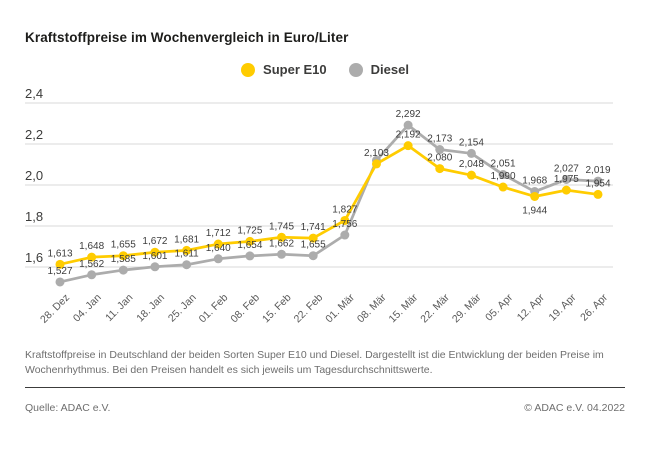 The image size is (650, 456). I want to click on data-label: 1,654, so click(249, 245).